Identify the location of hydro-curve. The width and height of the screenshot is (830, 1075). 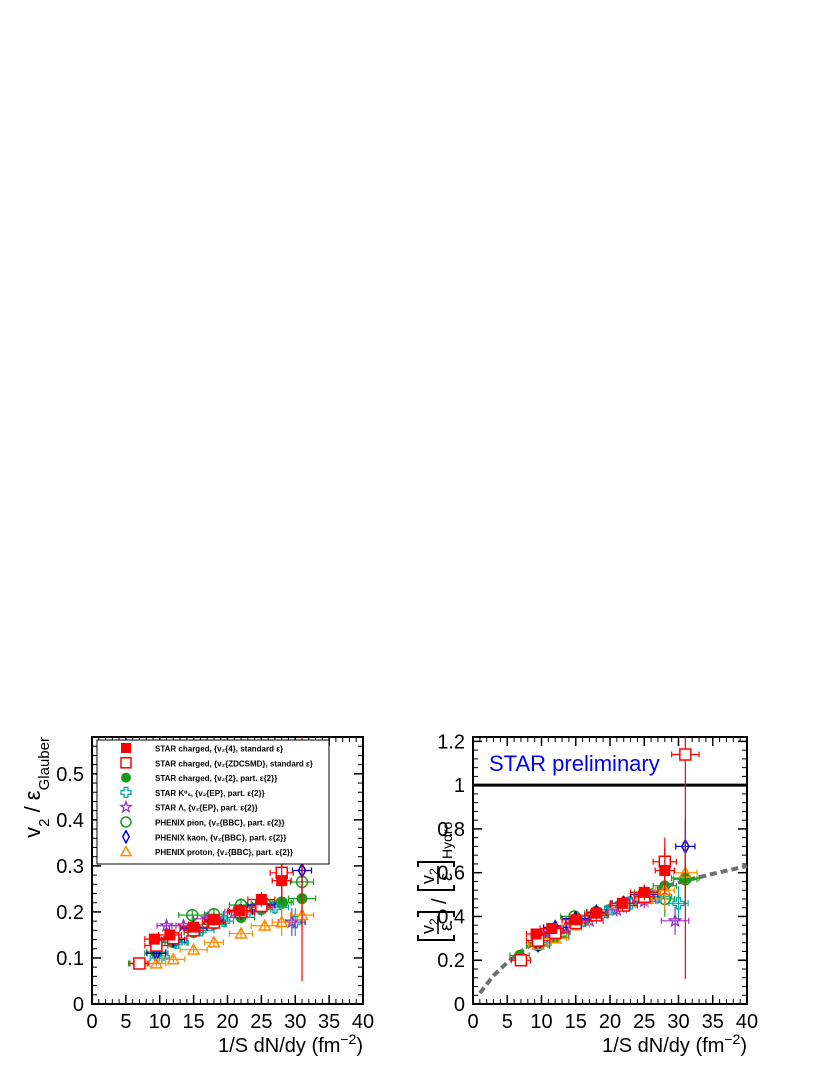
(613, 929).